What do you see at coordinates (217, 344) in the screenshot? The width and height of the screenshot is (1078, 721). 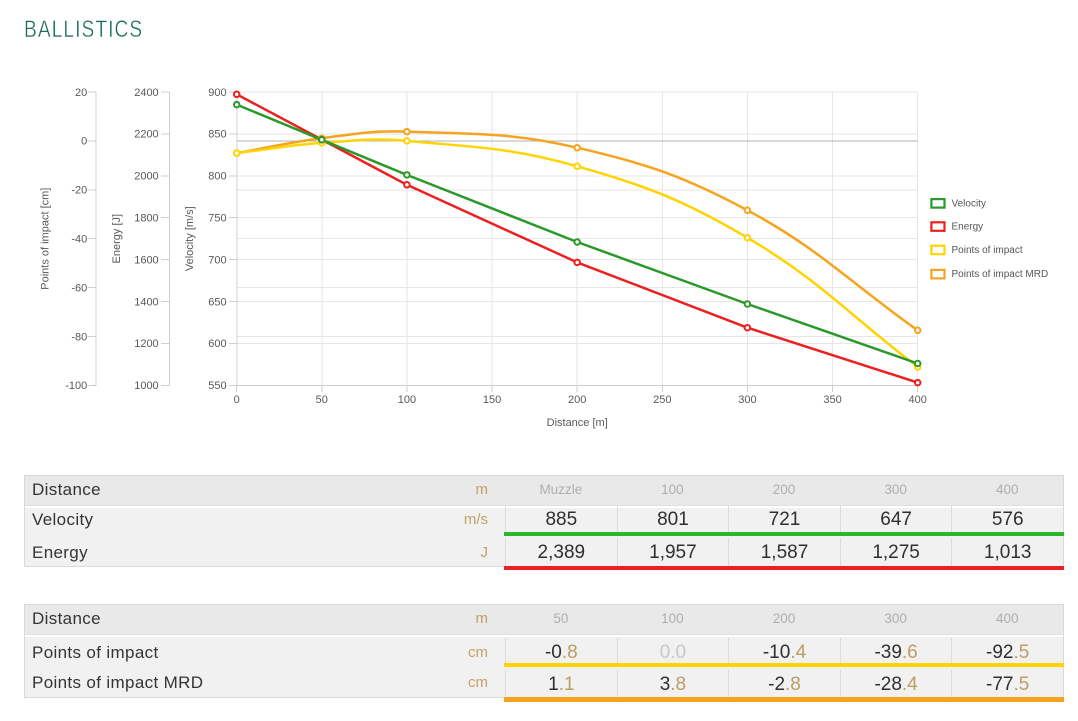 I see `svg-text: 600` at bounding box center [217, 344].